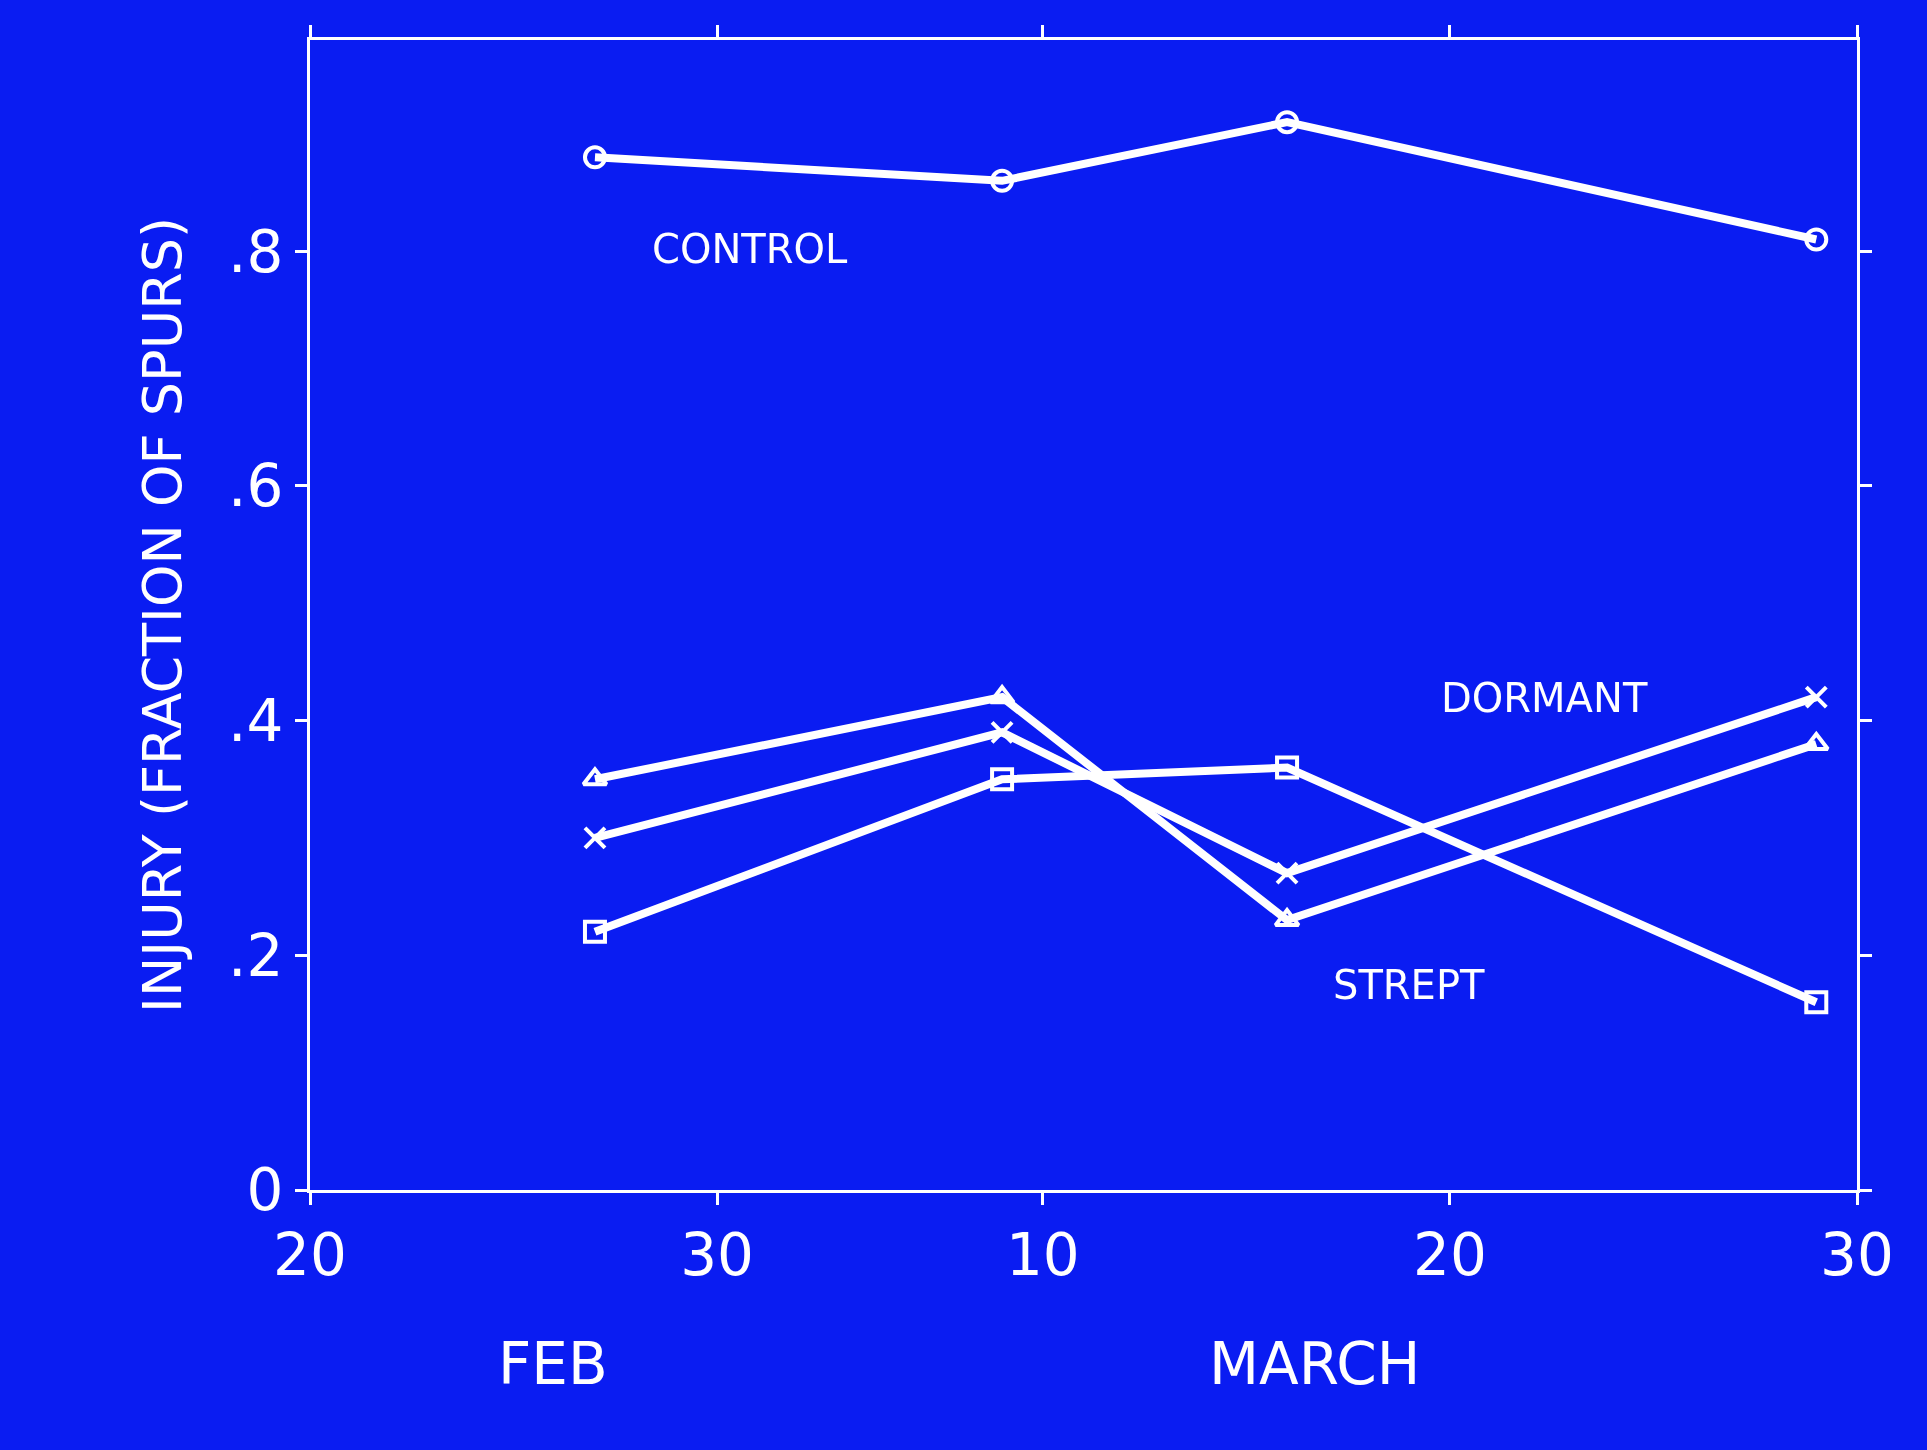 This screenshot has height=1450, width=1927. What do you see at coordinates (1544, 698) in the screenshot?
I see `annotation: DORMANT` at bounding box center [1544, 698].